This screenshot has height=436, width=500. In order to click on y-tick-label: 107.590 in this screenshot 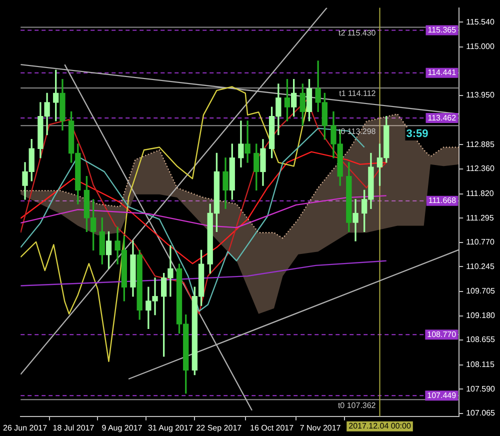, I will do `click(481, 389)`.